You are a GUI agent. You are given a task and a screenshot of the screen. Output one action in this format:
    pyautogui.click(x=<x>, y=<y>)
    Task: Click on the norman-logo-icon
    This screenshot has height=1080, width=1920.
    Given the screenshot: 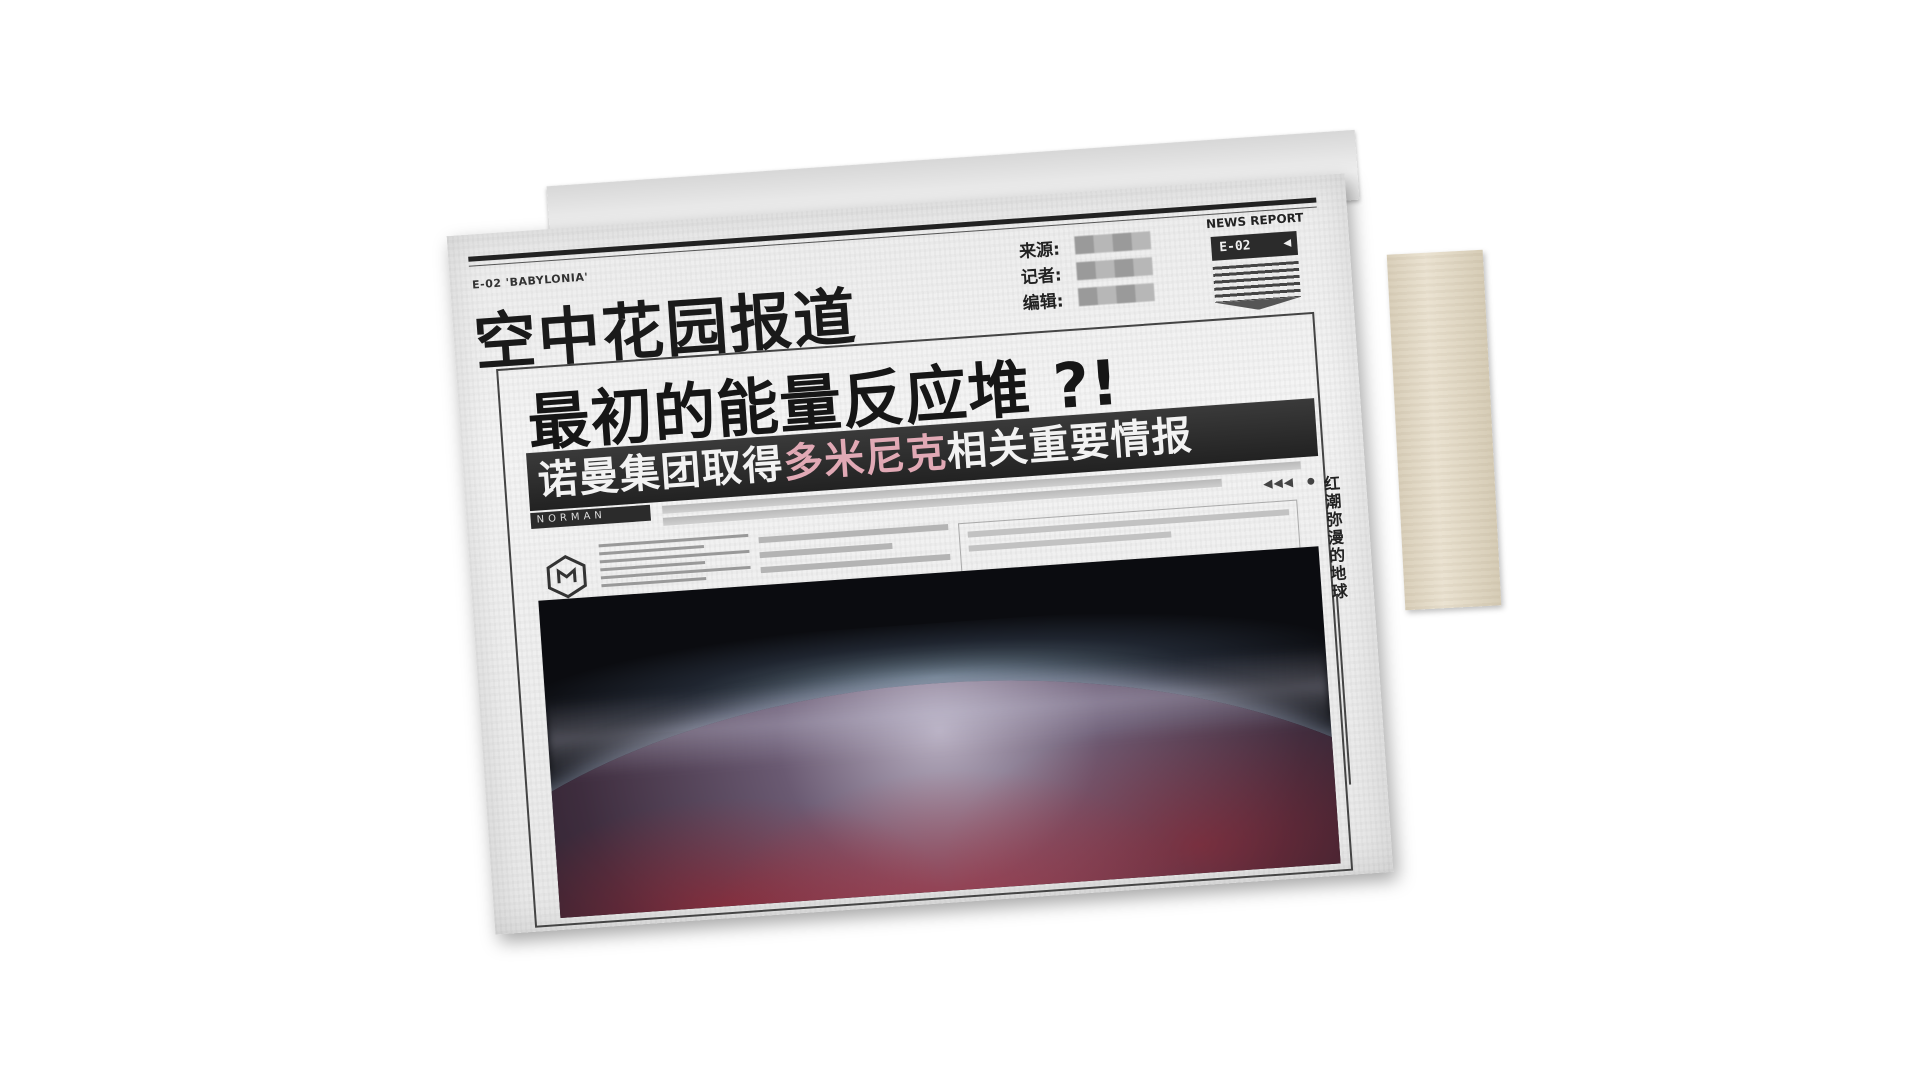 What is the action you would take?
    pyautogui.click(x=566, y=576)
    